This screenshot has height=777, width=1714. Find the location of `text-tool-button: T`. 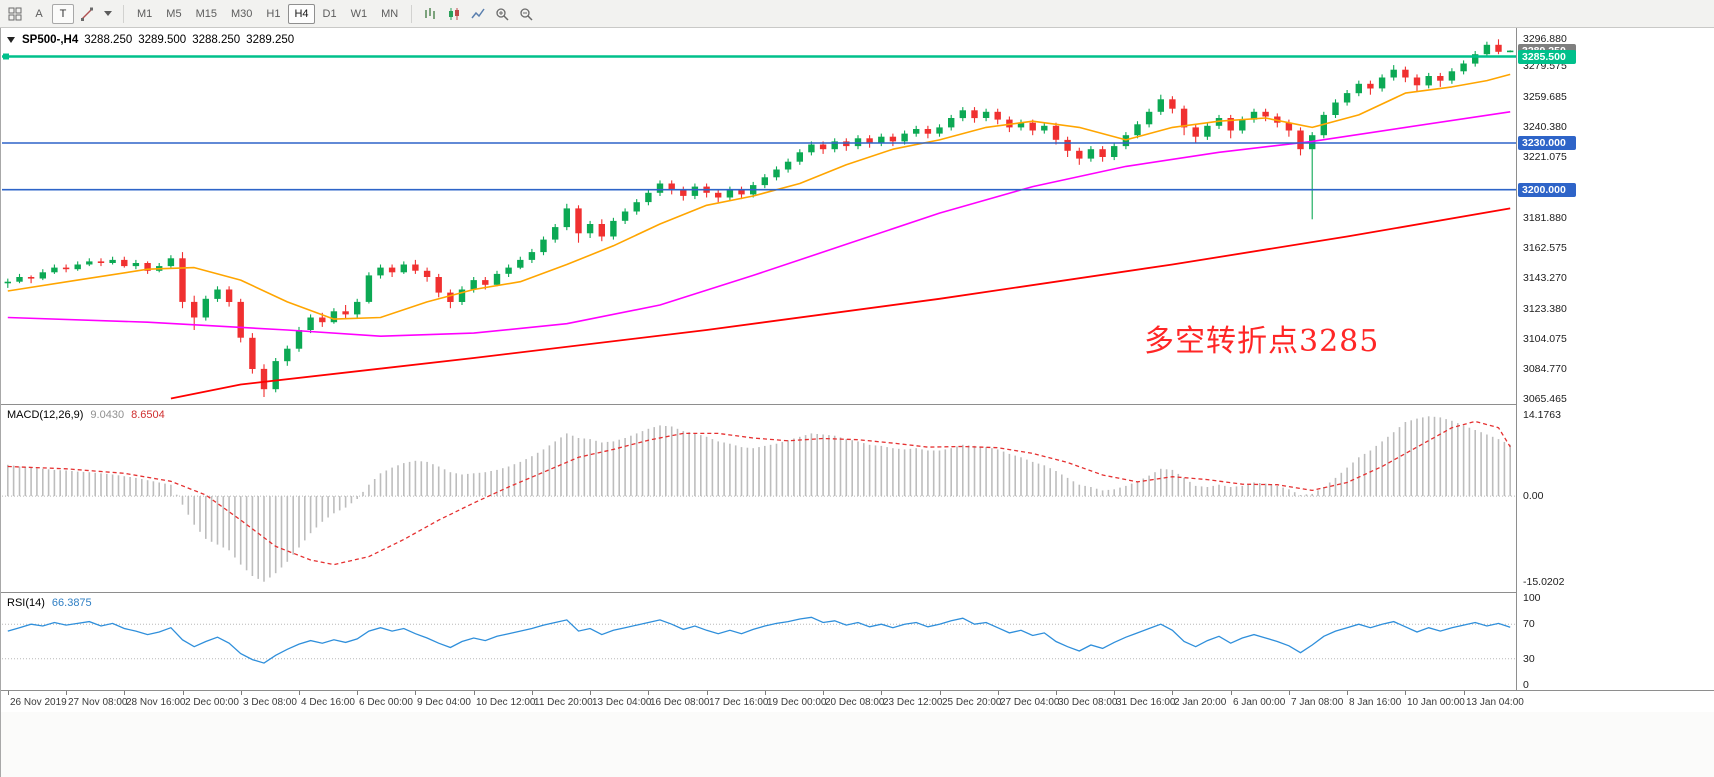

text-tool-button: T is located at coordinates (63, 13).